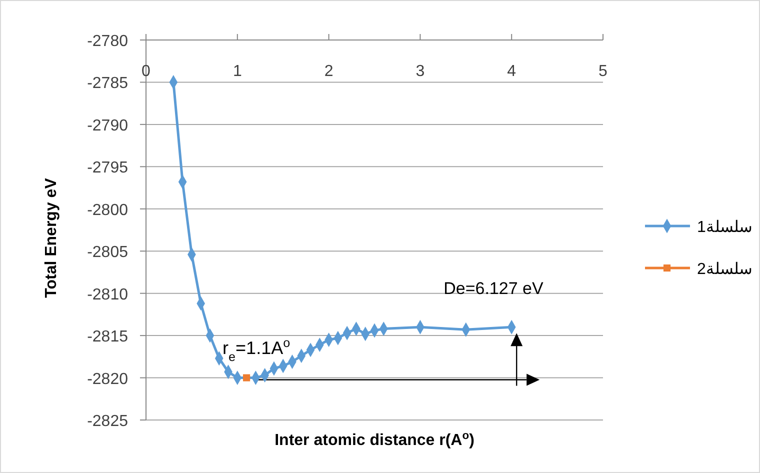 This screenshot has height=473, width=760. What do you see at coordinates (511, 71) in the screenshot?
I see `x-tick-label: 4` at bounding box center [511, 71].